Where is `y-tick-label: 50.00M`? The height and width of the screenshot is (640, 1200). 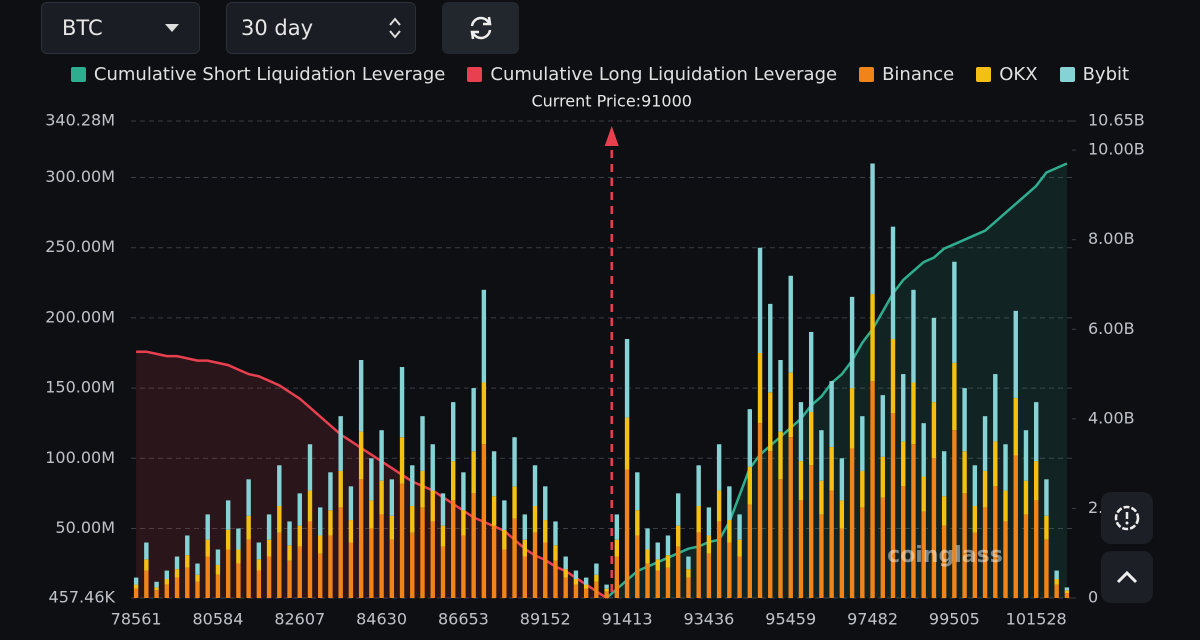
y-tick-label: 50.00M is located at coordinates (85, 527).